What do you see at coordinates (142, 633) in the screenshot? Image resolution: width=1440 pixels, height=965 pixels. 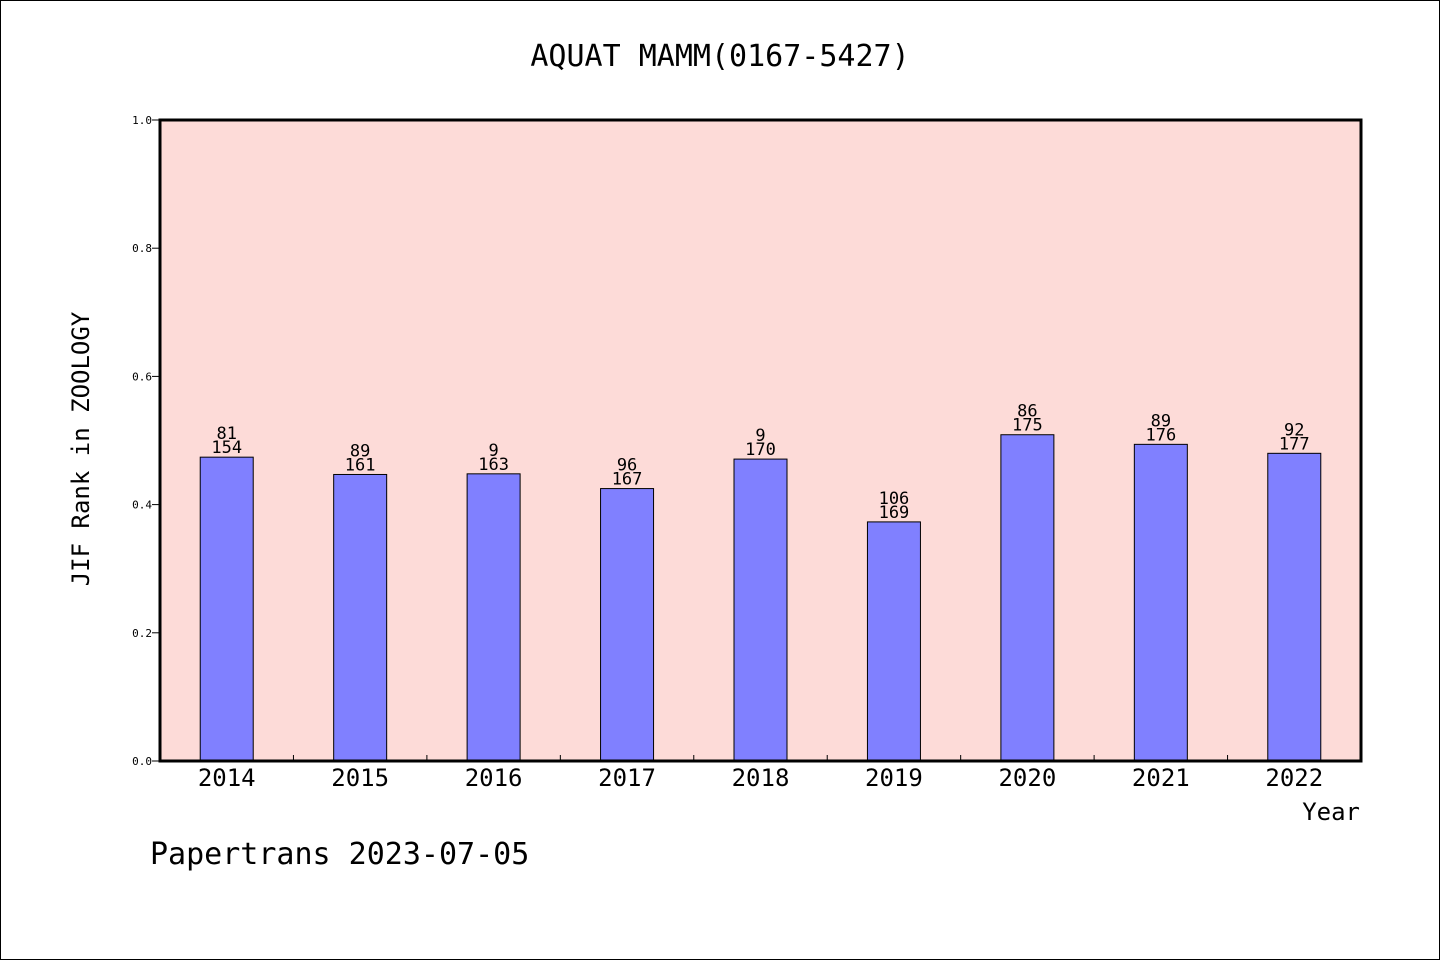 I see `y-tick-label: 0.2` at bounding box center [142, 633].